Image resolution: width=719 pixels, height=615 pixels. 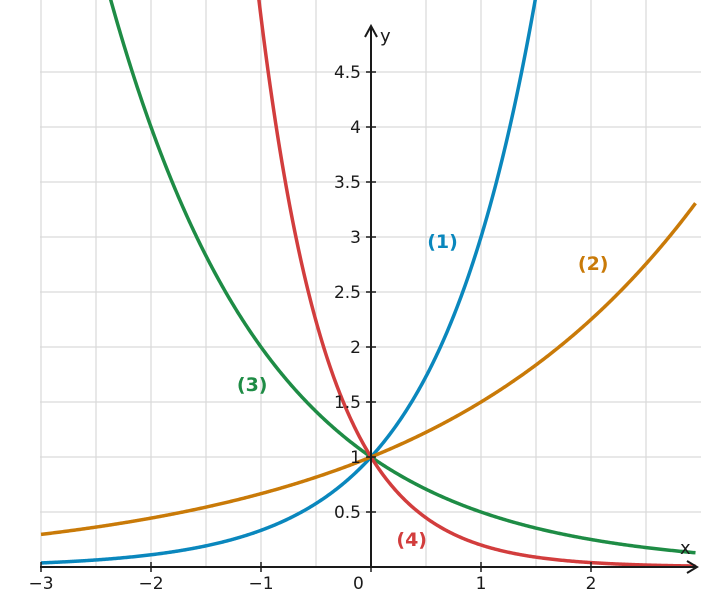 I want to click on curve-label: (4), so click(x=411, y=540).